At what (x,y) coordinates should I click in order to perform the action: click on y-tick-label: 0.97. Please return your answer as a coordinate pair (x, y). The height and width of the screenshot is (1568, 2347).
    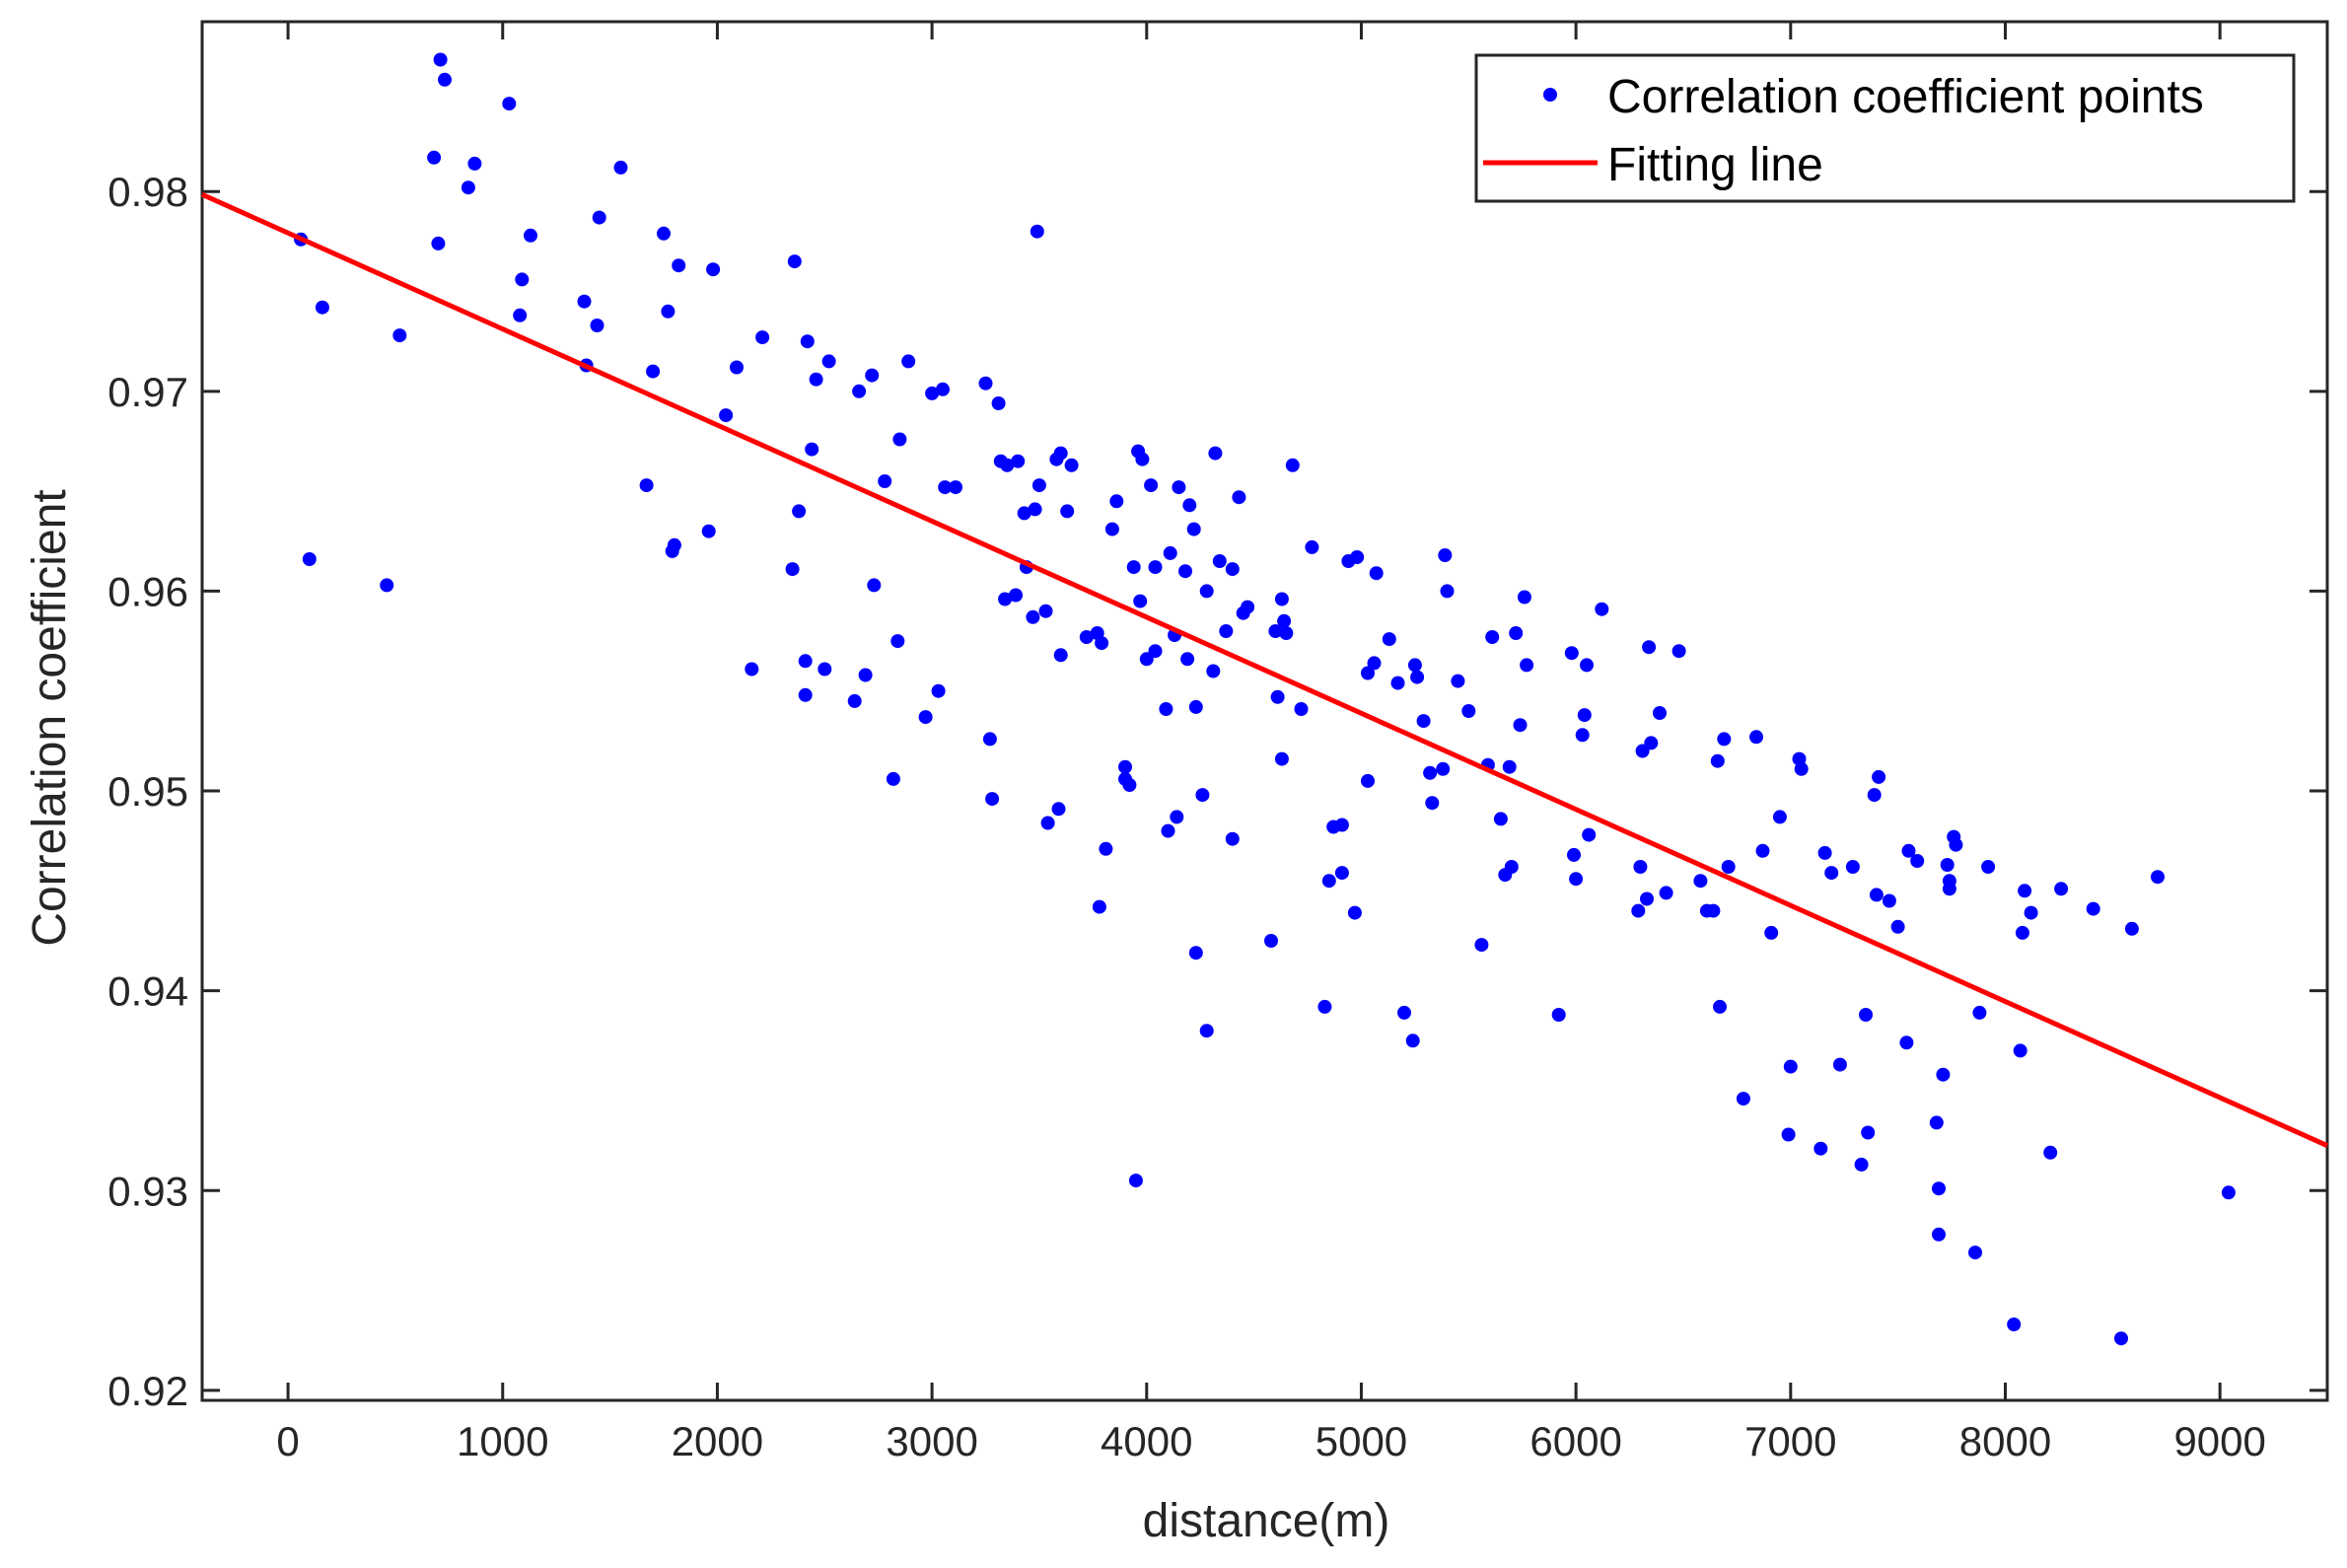
    Looking at the image, I should click on (147, 392).